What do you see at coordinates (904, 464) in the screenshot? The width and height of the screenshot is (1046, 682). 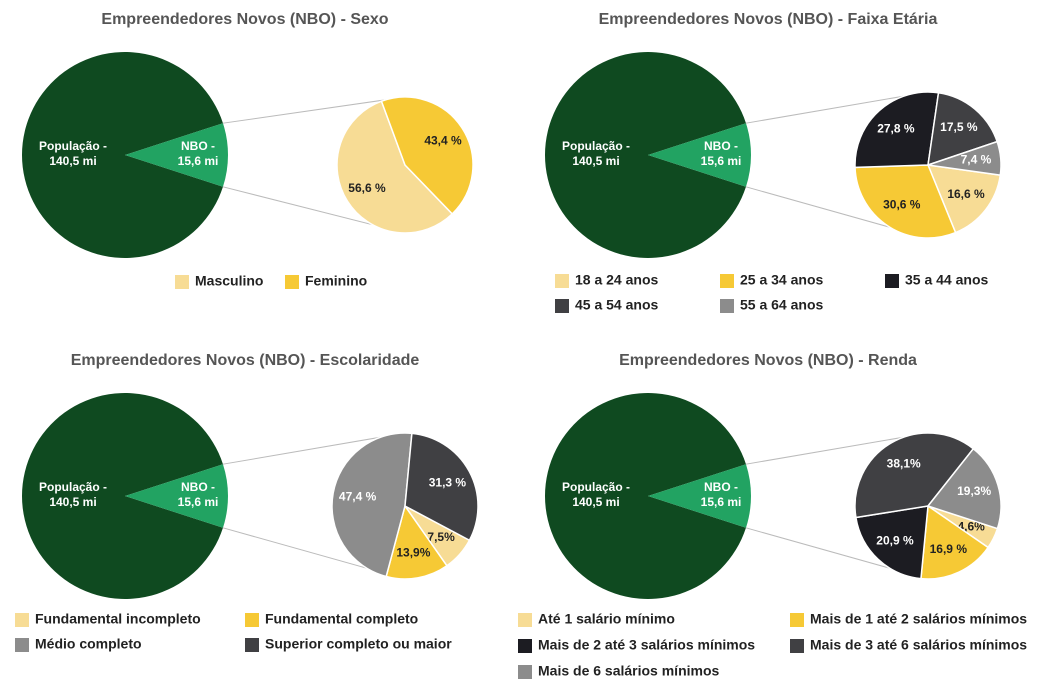 I see `value-label: 38,1%` at bounding box center [904, 464].